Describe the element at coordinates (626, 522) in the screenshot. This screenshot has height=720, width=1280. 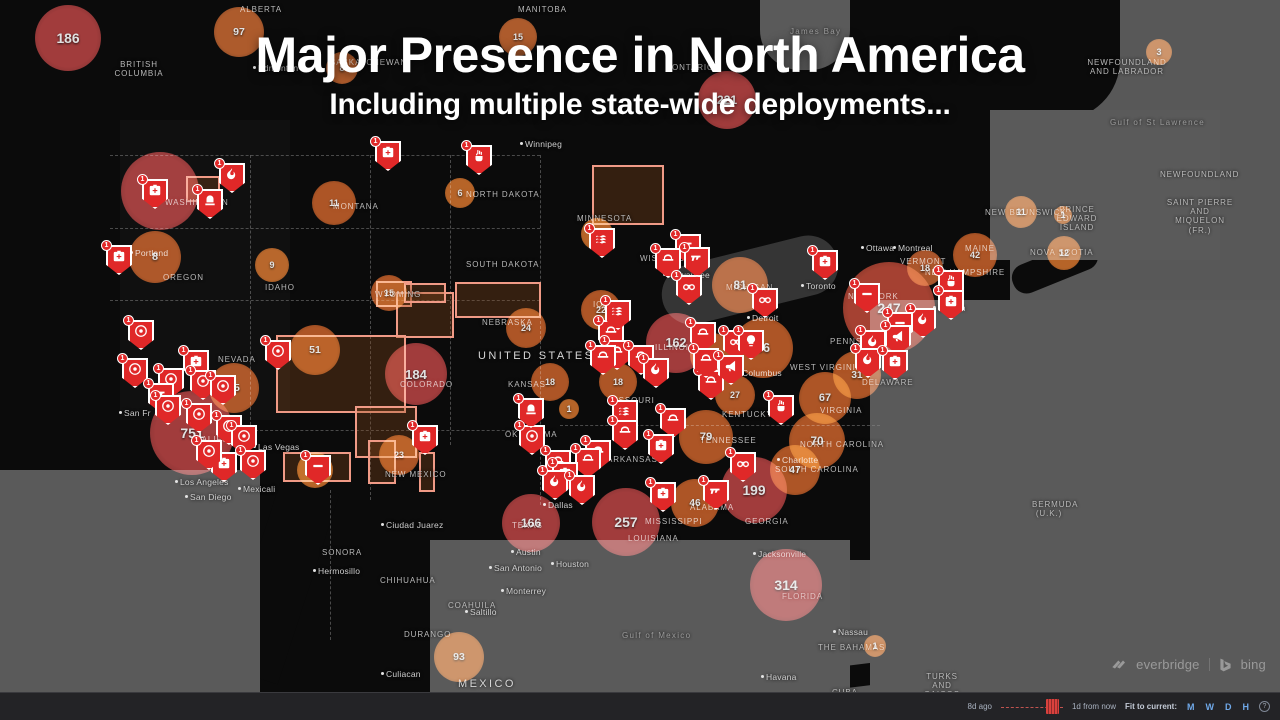
I see `incident-count-bubble: 257` at that location.